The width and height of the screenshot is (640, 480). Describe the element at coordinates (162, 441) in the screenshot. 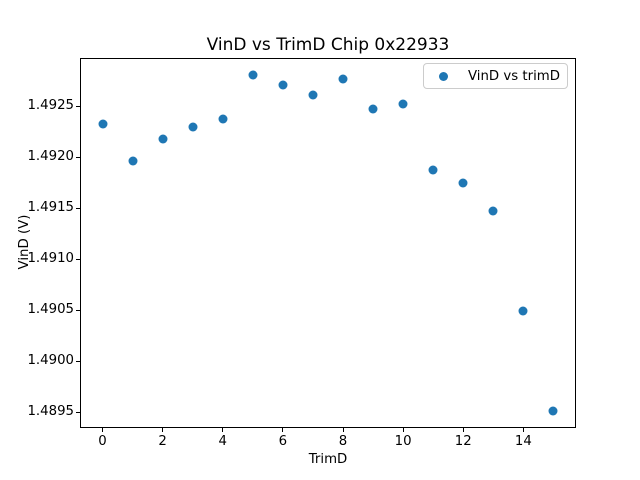

I see `x-axis-tick-label: 2` at that location.